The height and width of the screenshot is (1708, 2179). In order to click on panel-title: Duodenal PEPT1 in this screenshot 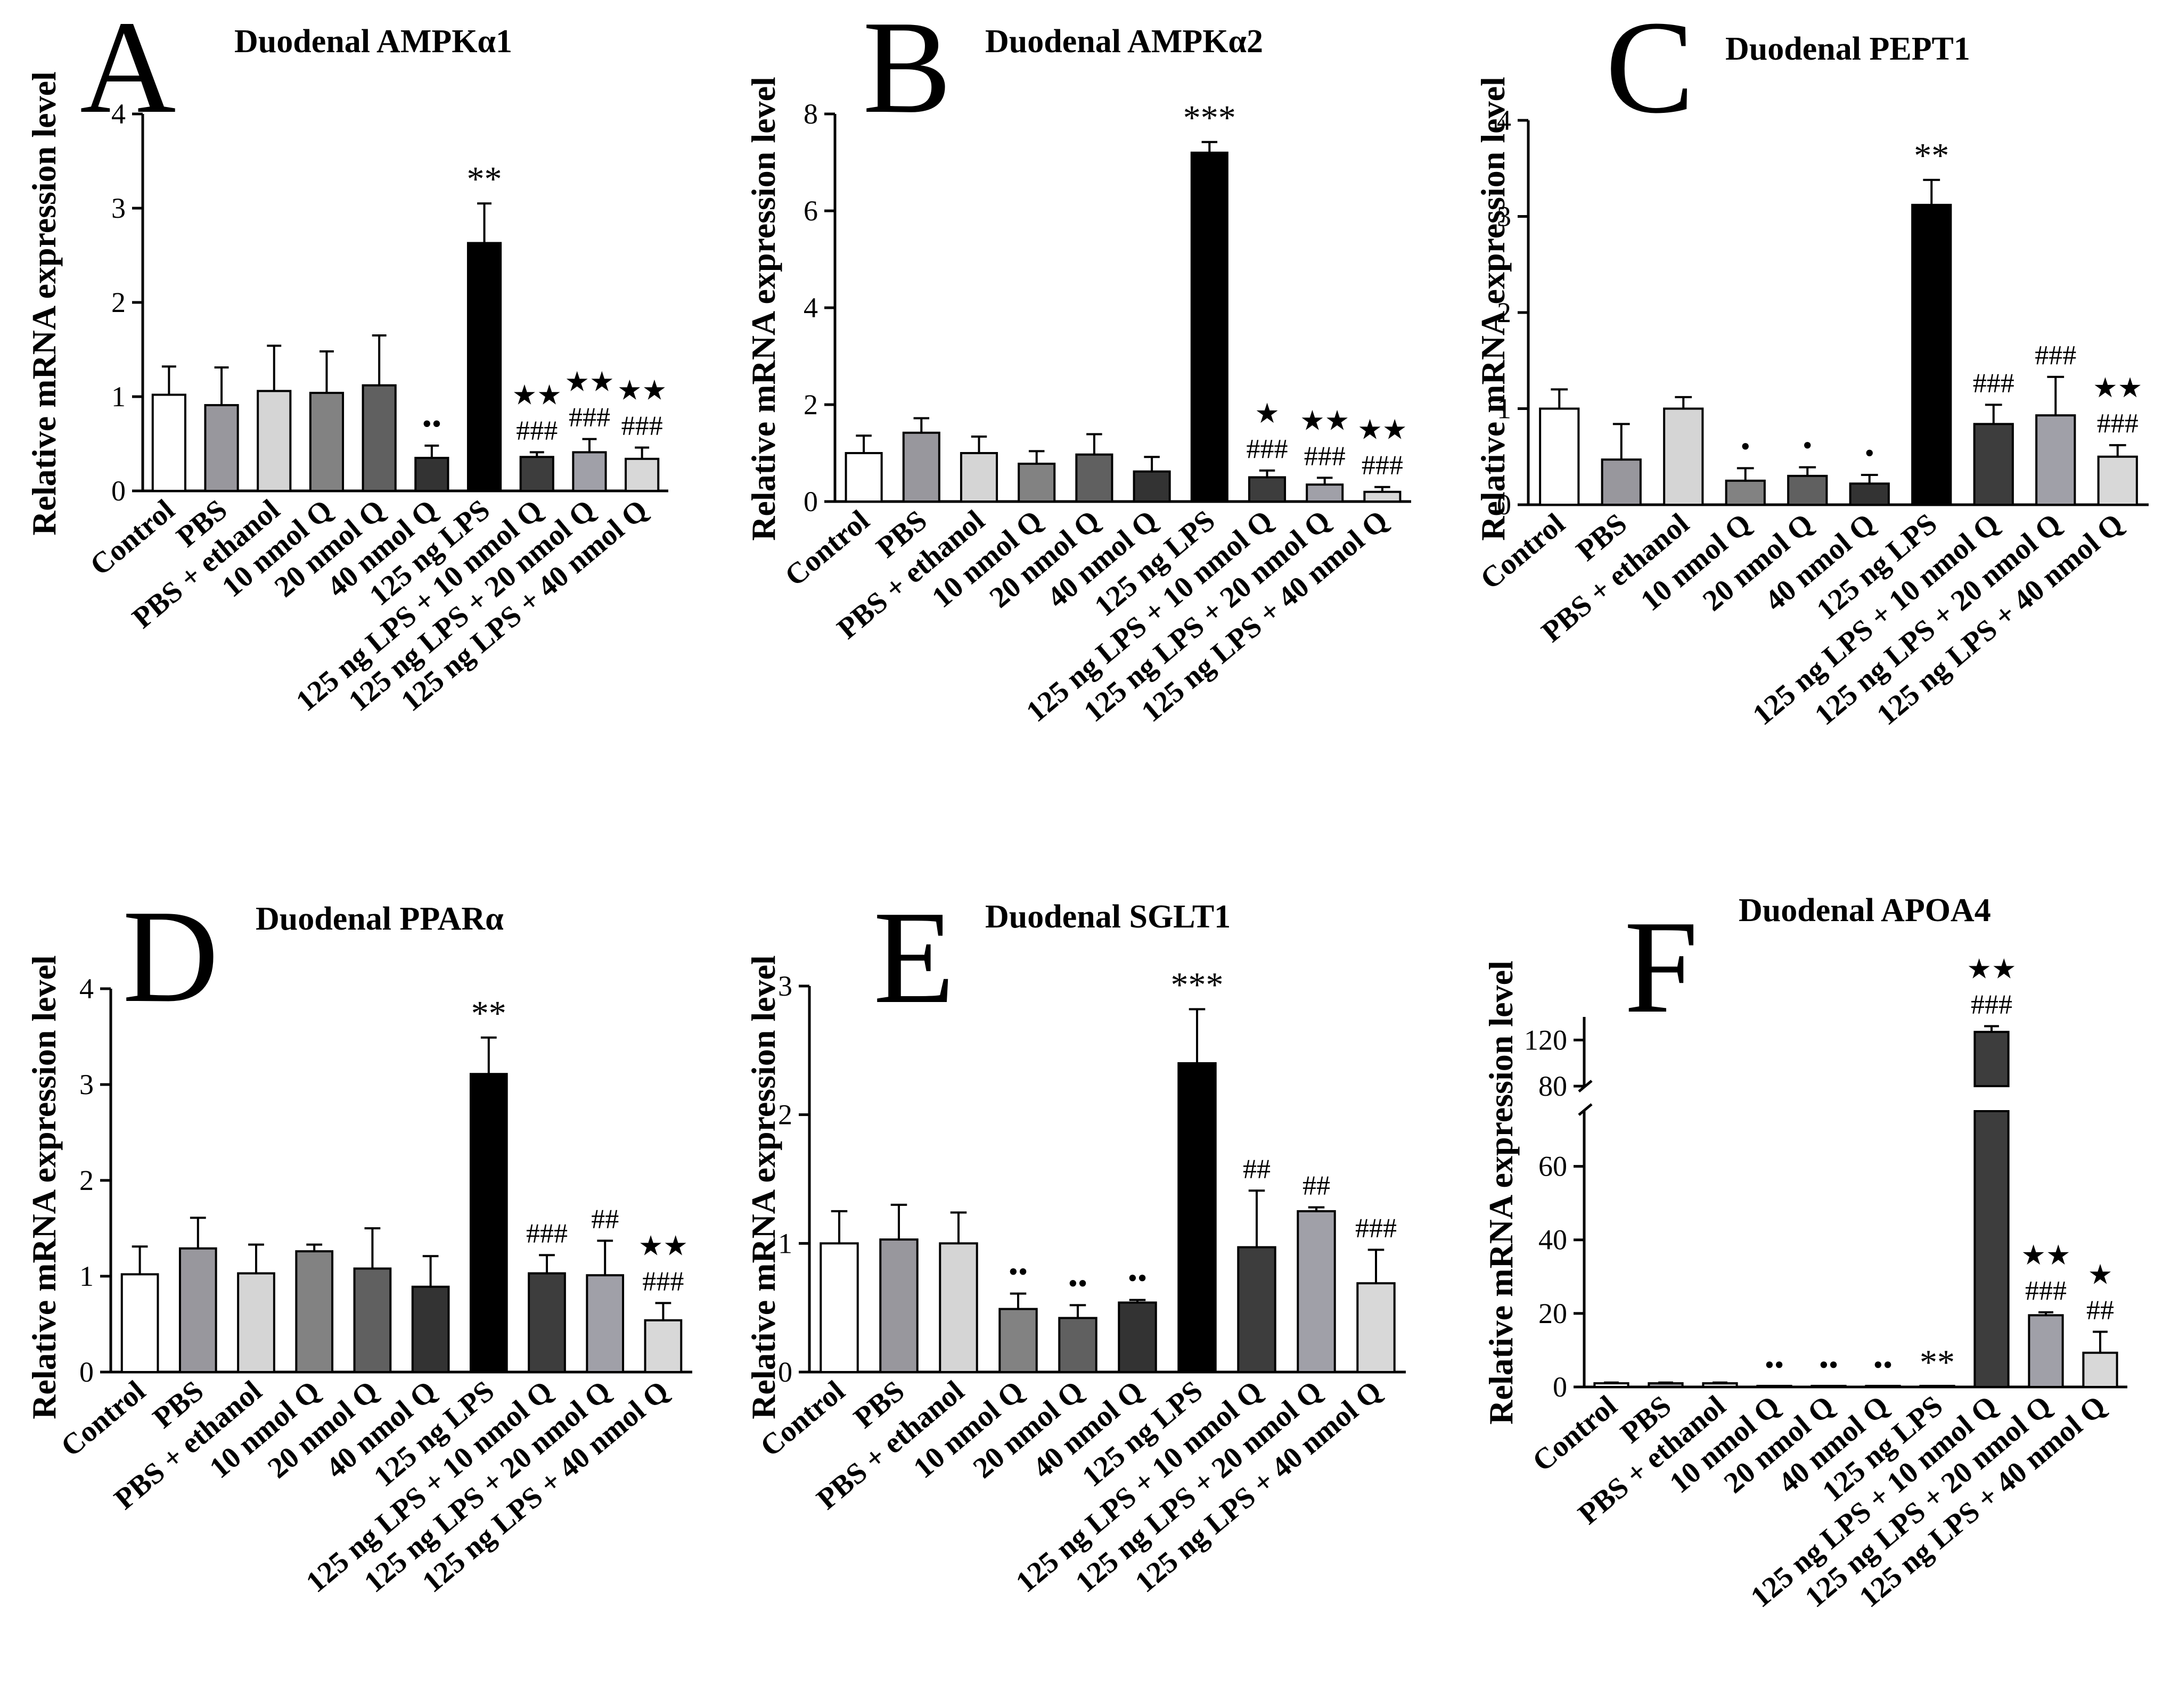, I will do `click(1847, 49)`.